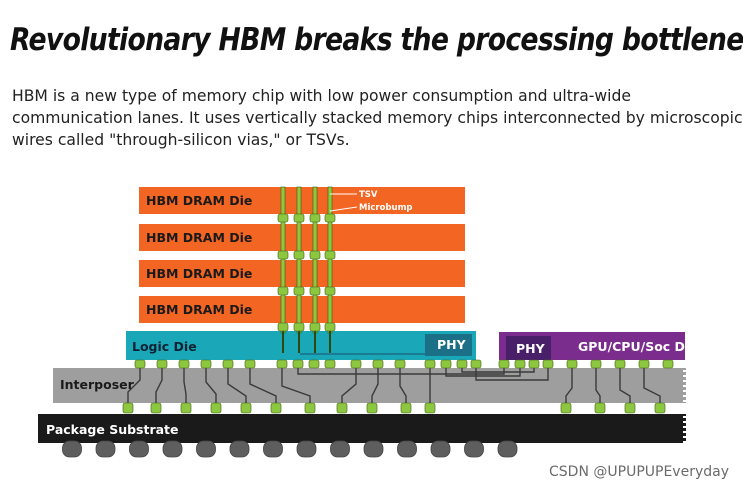  I want to click on gpu-die: PHY GPU/CPU/Soc Die, so click(598, 346).